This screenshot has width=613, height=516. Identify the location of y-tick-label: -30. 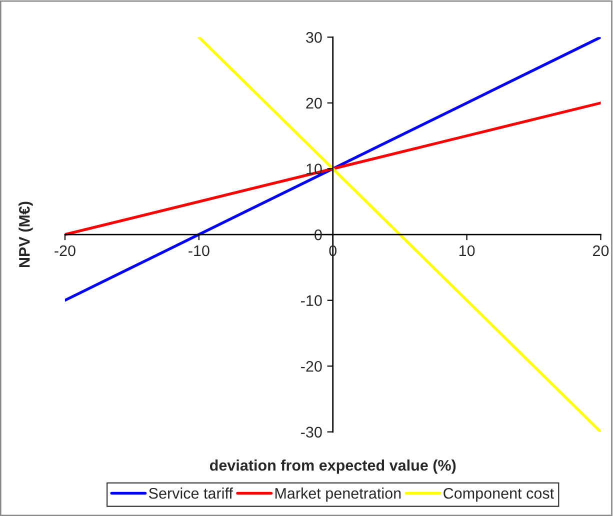
(311, 432).